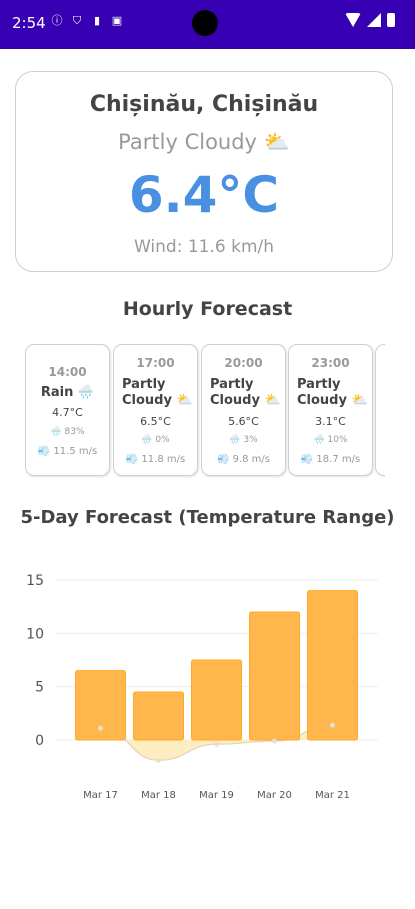 The width and height of the screenshot is (415, 909). What do you see at coordinates (330, 459) in the screenshot?
I see `hourly-wind: 💨 18.7 m/s` at bounding box center [330, 459].